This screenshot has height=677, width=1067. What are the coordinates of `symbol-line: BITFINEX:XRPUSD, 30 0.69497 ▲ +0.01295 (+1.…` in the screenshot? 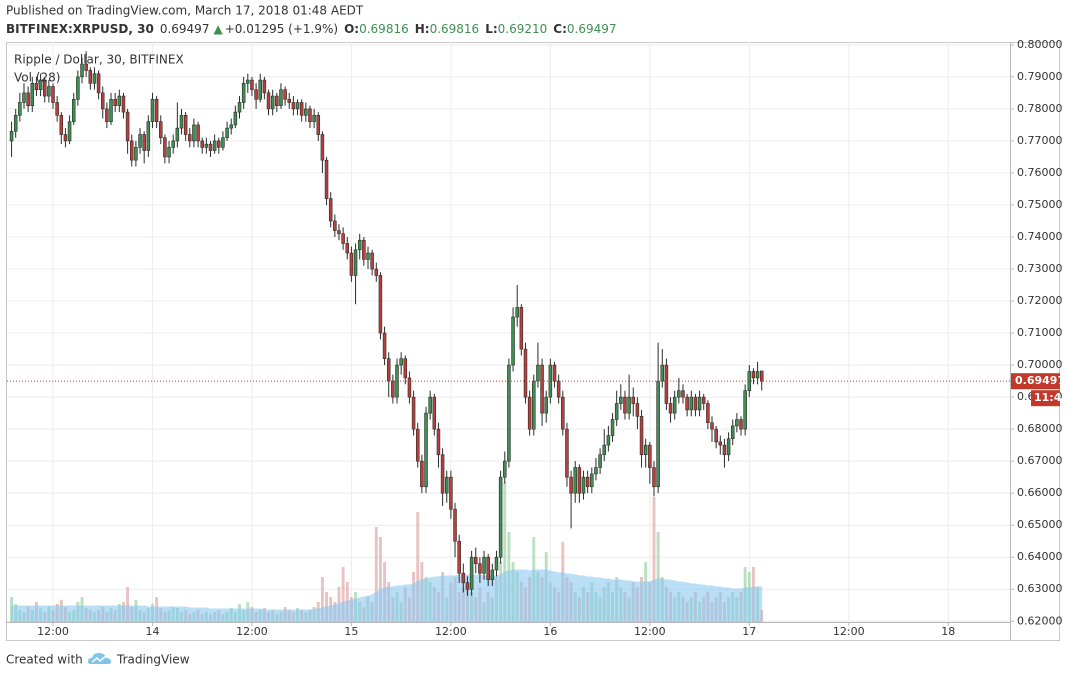 It's located at (311, 29).